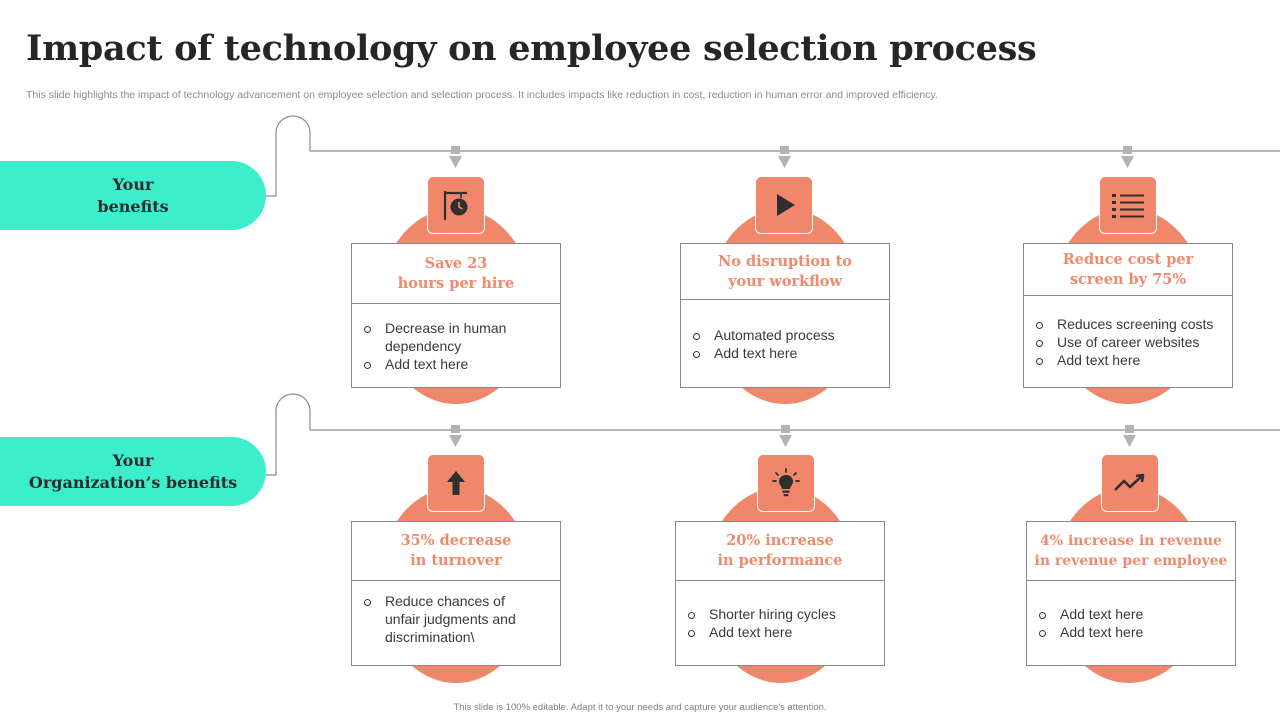 This screenshot has height=720, width=1280. I want to click on card-title: 20% increase in performance, so click(780, 551).